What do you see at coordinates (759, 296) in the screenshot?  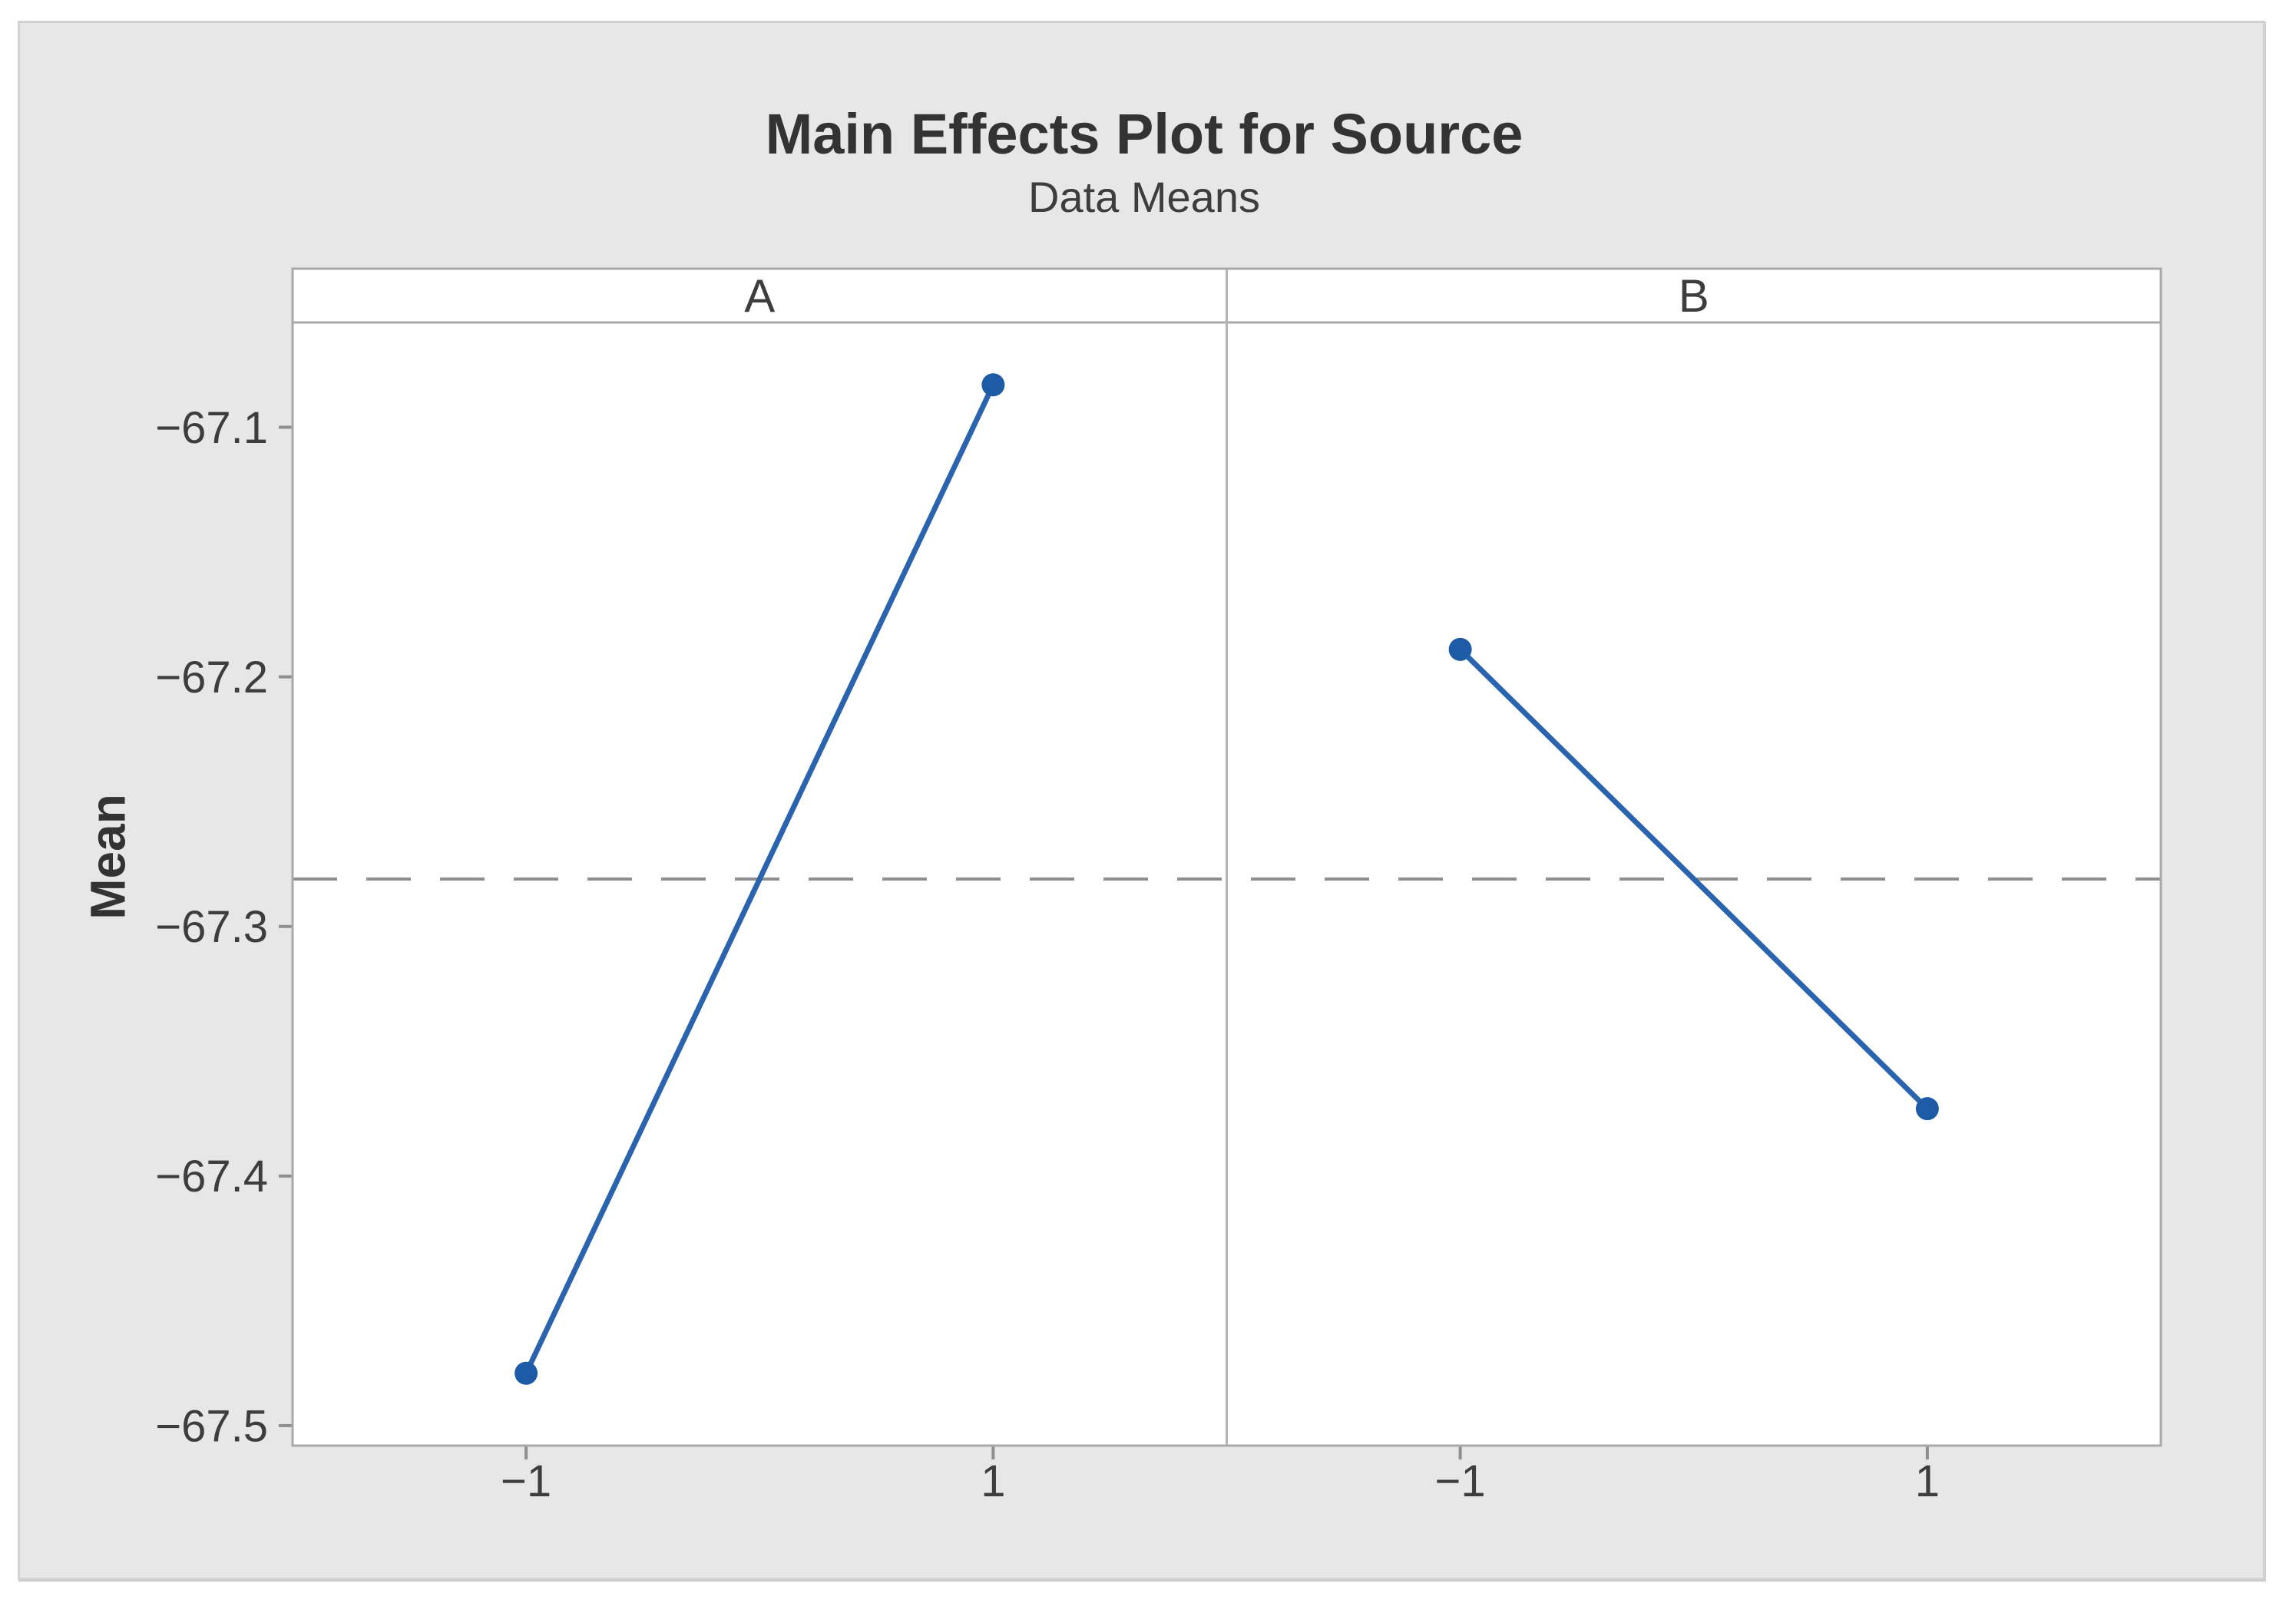 I see `panel-header-label-A: A` at bounding box center [759, 296].